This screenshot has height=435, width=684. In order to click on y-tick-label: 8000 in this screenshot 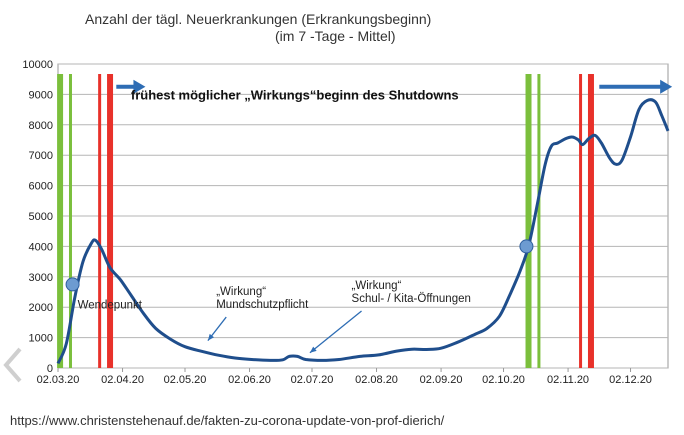, I will do `click(41, 126)`.